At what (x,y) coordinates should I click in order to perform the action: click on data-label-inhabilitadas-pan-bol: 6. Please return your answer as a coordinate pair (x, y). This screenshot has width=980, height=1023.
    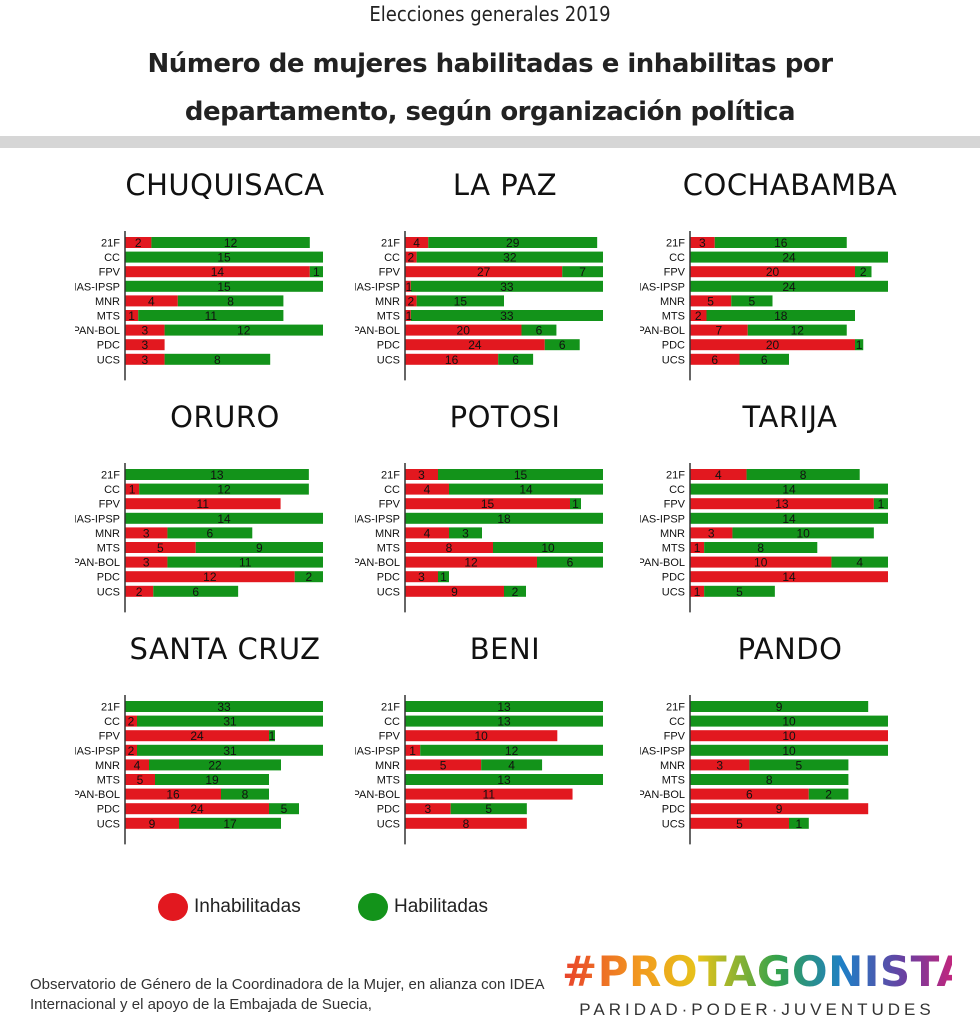
    Looking at the image, I should click on (749, 795).